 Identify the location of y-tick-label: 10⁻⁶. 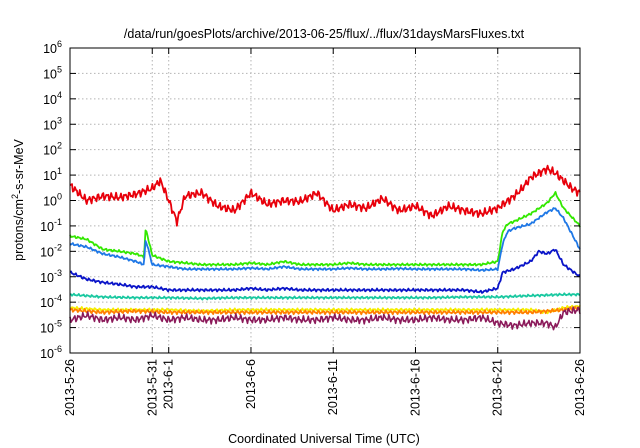
(51, 352).